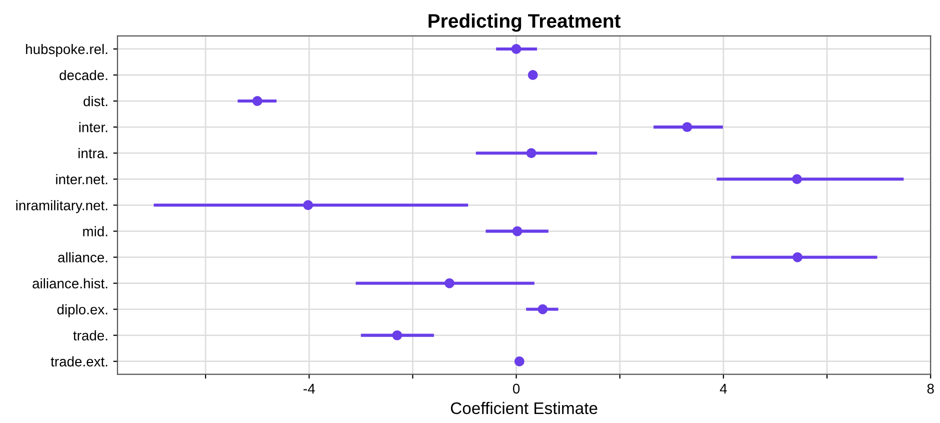 The height and width of the screenshot is (423, 940). What do you see at coordinates (82, 311) in the screenshot?
I see `y-tick-label: diplo.ex.` at bounding box center [82, 311].